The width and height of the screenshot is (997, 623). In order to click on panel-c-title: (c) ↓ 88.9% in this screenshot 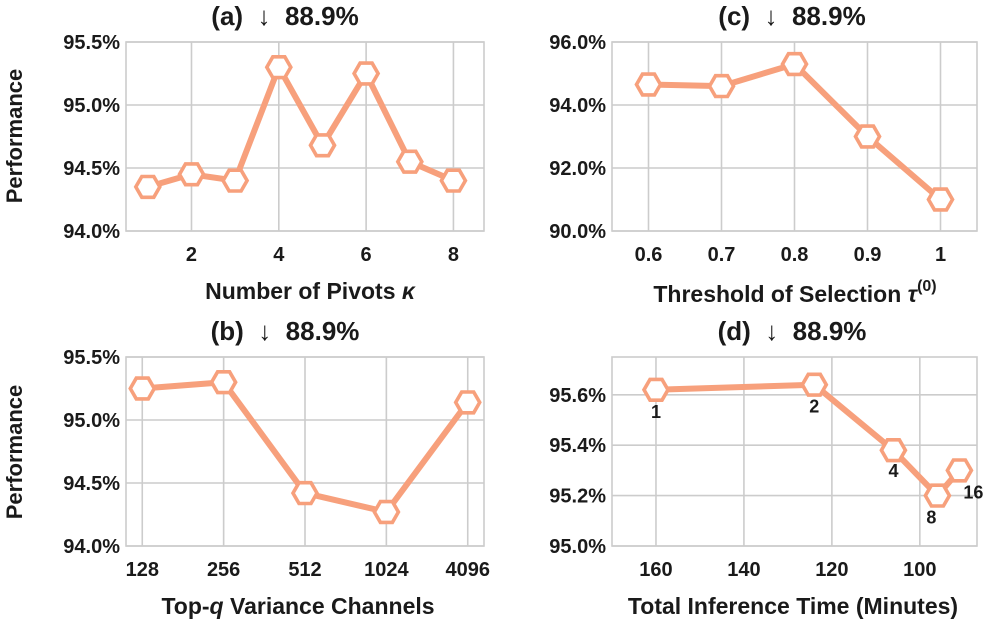, I will do `click(791, 16)`.